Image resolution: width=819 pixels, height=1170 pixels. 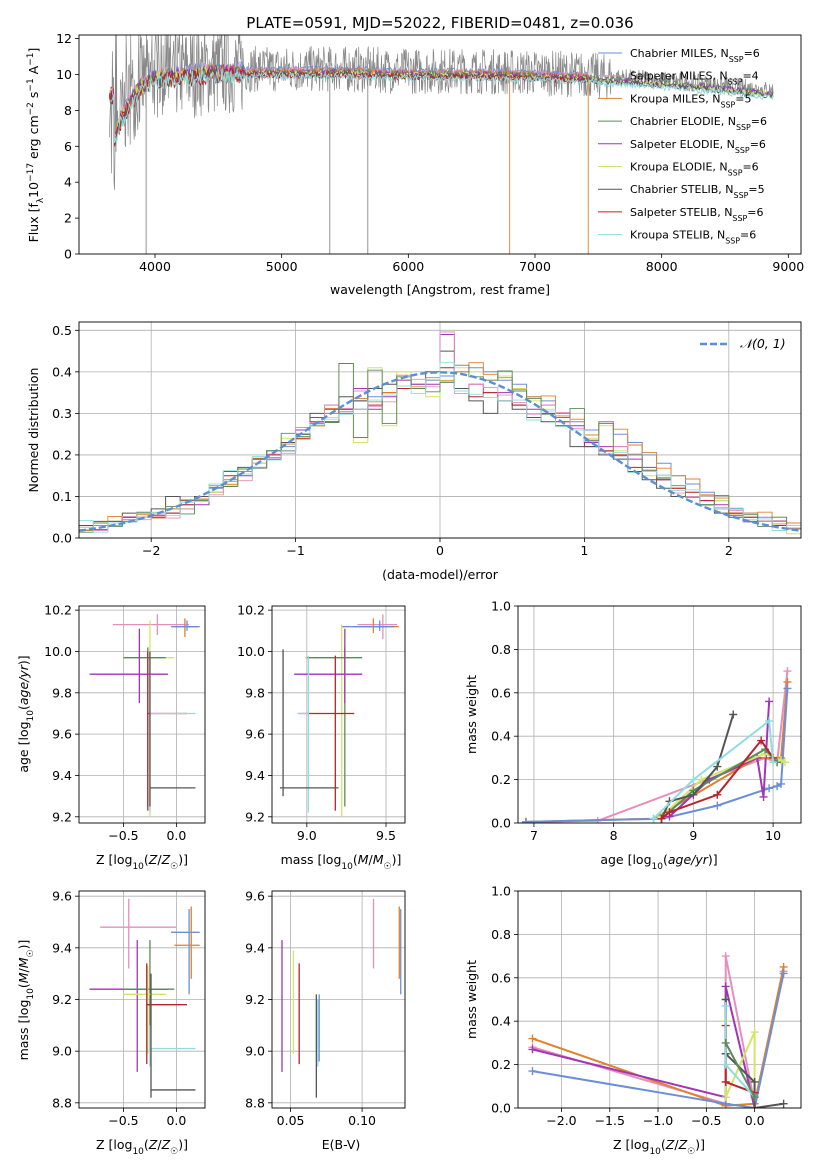 What do you see at coordinates (732, 240) in the screenshot?
I see `label-part: SSP` at bounding box center [732, 240].